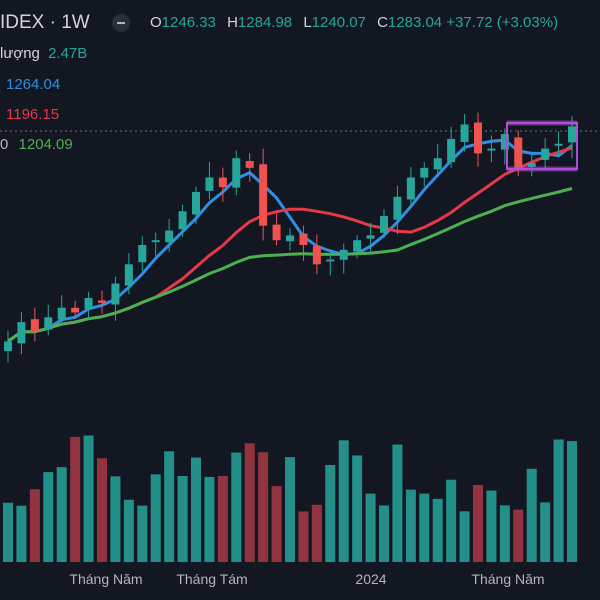 The image size is (600, 600). What do you see at coordinates (212, 579) in the screenshot?
I see `x-label-1: Tháng Tám` at bounding box center [212, 579].